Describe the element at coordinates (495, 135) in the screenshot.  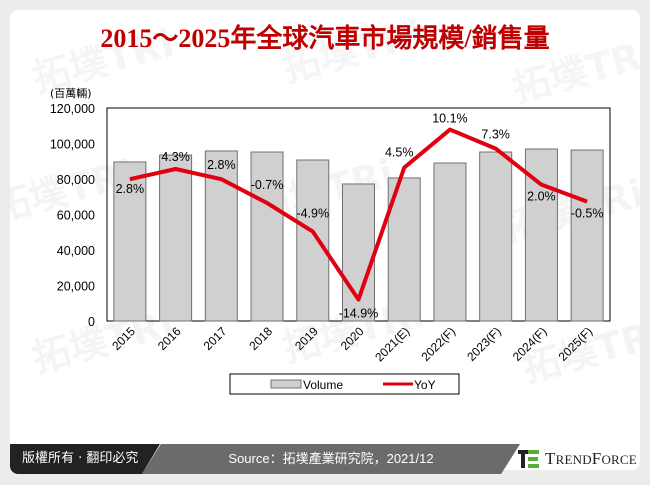
I see `yoy-data-label: 7.3%` at that location.